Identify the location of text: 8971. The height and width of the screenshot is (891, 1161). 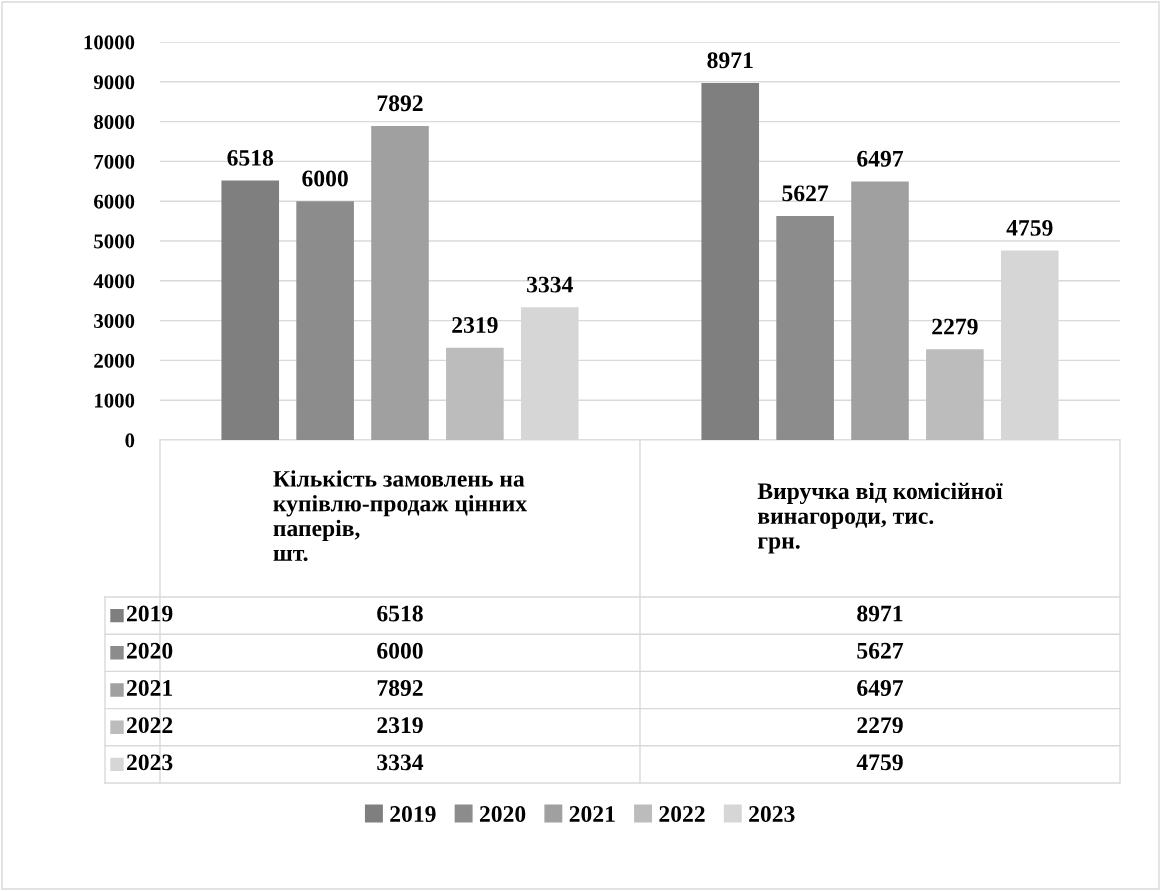
(880, 613).